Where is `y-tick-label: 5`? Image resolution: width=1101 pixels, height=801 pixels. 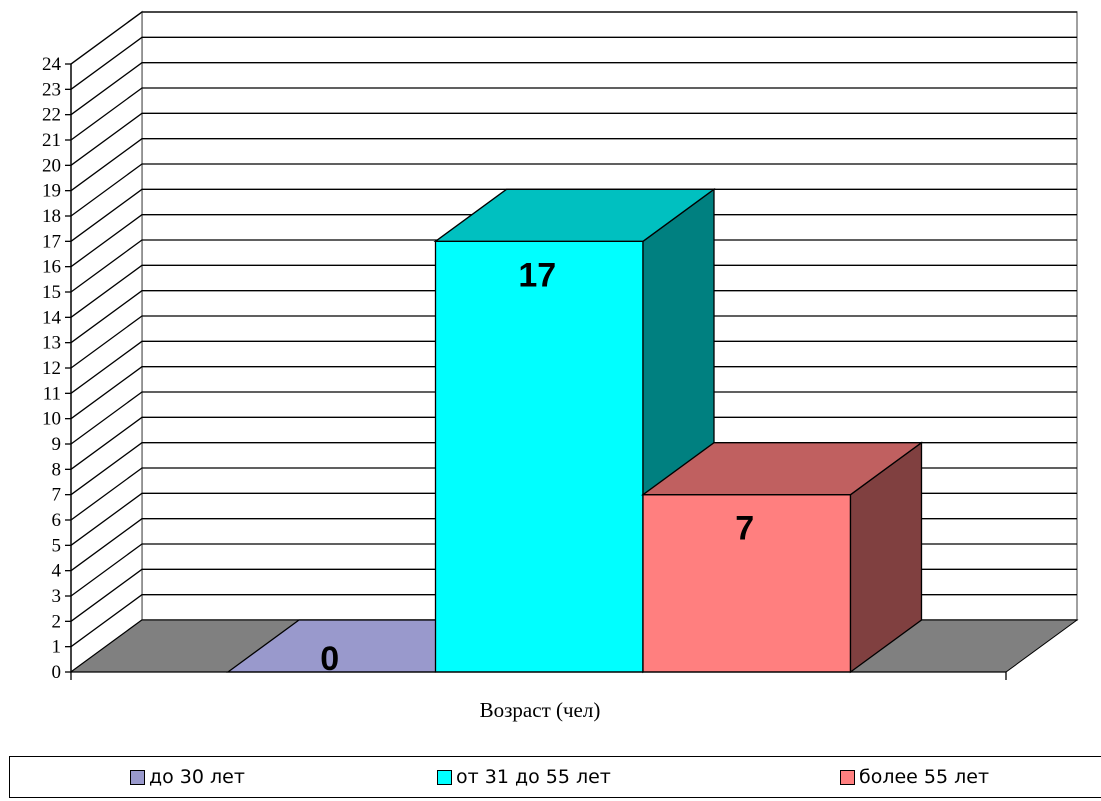 y-tick-label: 5 is located at coordinates (57, 545).